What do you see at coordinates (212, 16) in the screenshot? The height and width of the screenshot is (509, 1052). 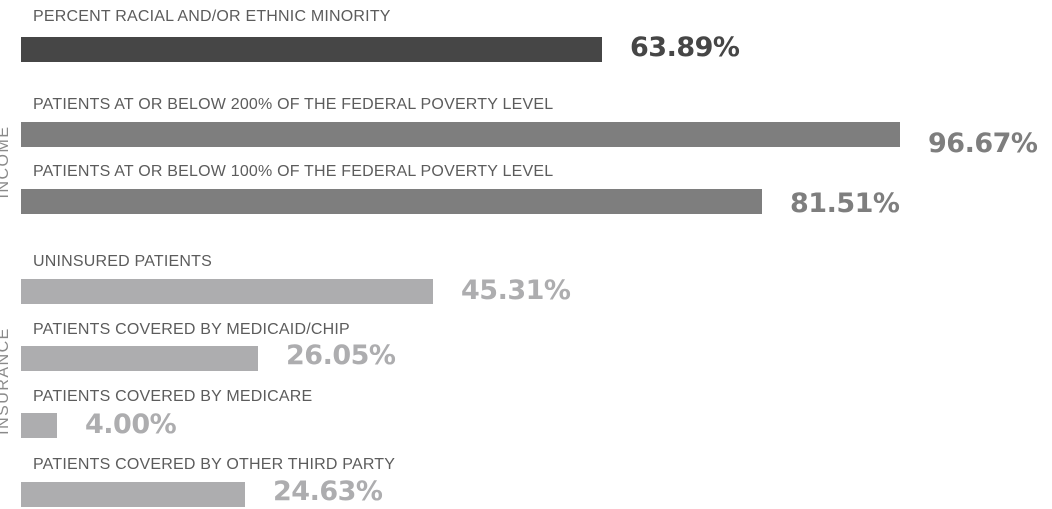 I see `bar-label: PERCENT RACIAL AND/OR ETHNIC MINORITY` at bounding box center [212, 16].